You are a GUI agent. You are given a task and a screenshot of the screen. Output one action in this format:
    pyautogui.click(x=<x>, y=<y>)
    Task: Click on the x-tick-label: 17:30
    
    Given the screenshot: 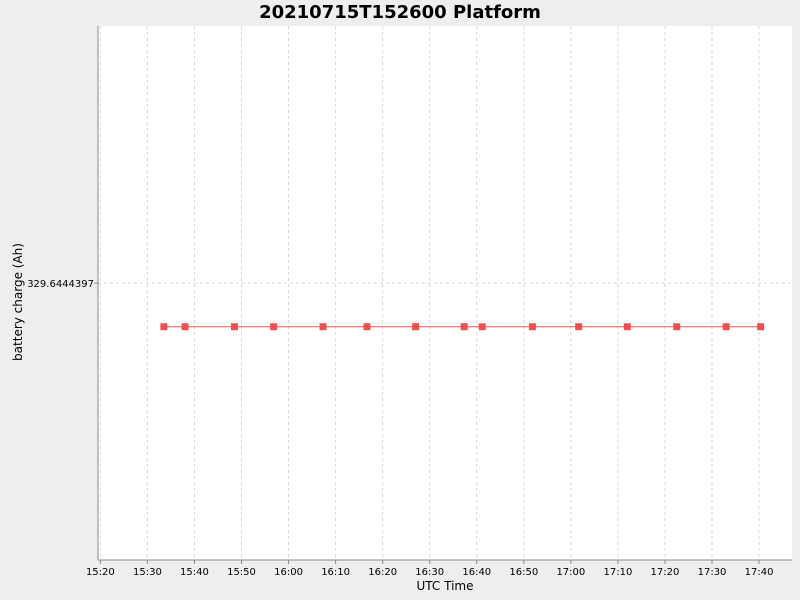 What is the action you would take?
    pyautogui.click(x=712, y=572)
    